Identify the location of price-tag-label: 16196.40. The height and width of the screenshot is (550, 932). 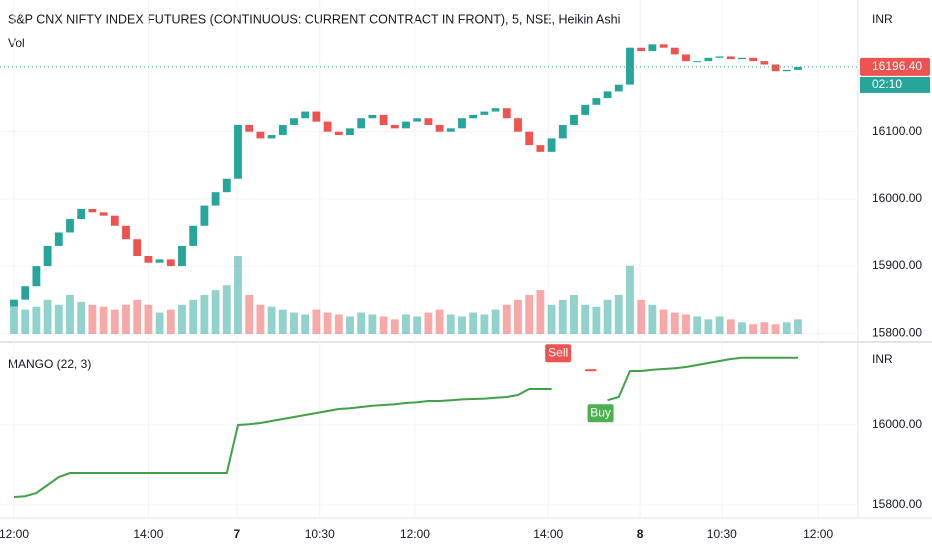
(897, 66).